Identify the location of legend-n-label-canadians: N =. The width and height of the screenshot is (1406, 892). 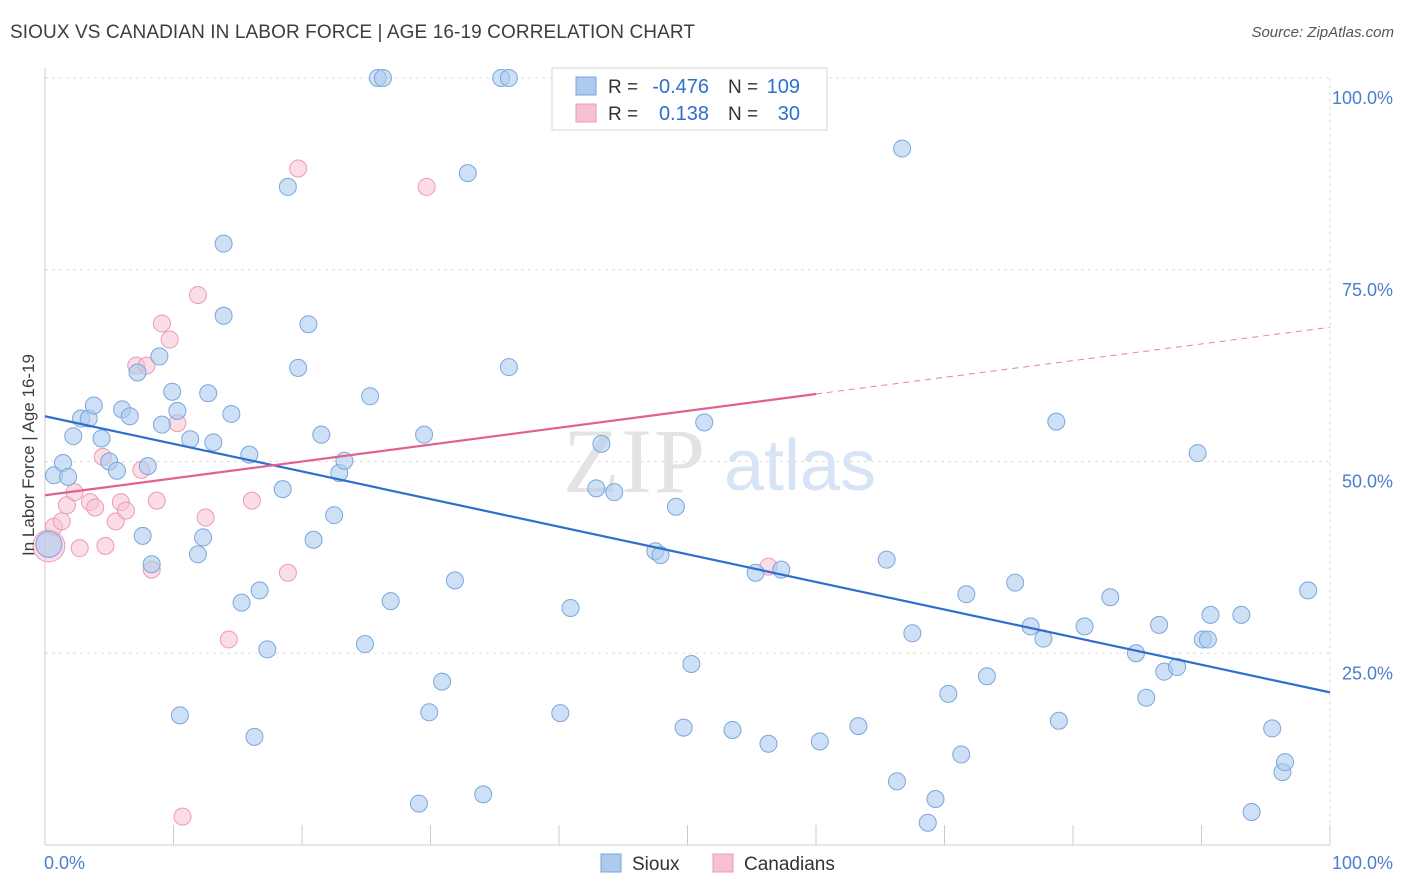
(743, 114).